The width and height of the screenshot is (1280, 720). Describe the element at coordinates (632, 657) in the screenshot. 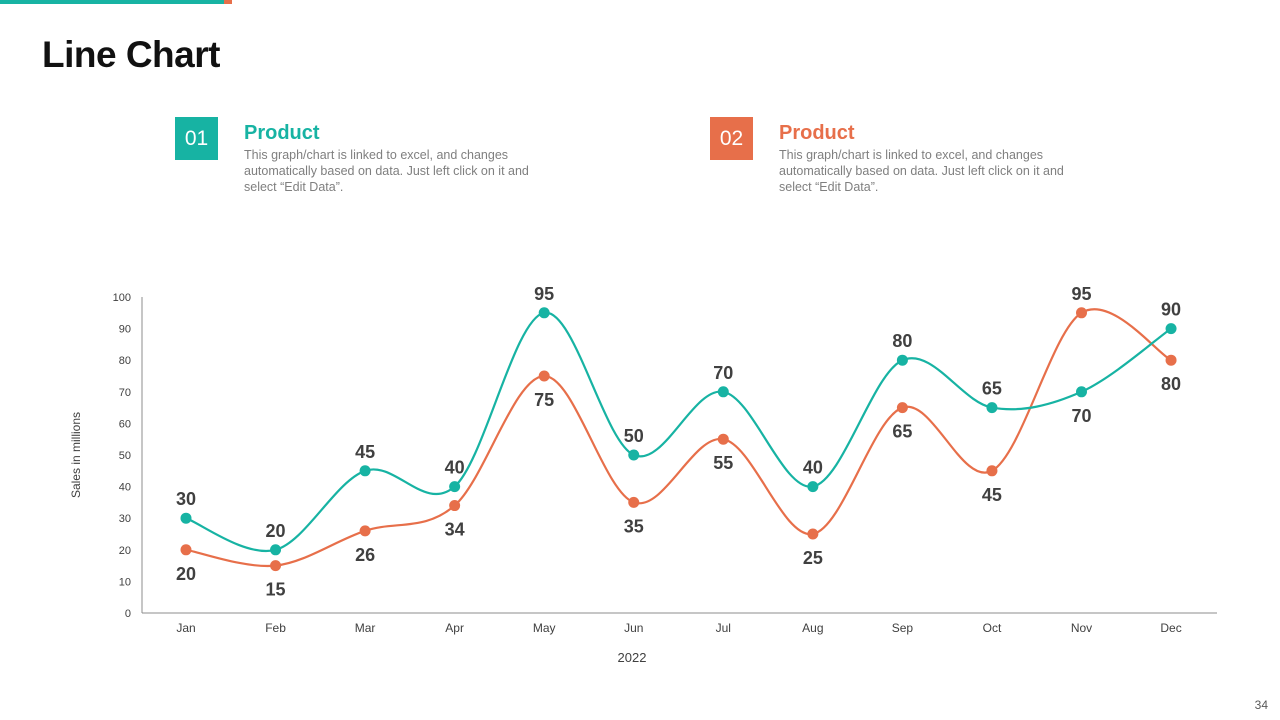

I see `x-axis-title: 2022` at that location.